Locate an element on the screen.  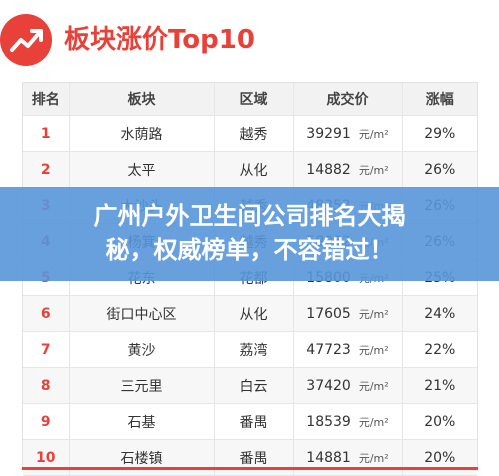
price-value: 17605 is located at coordinates (328, 313).